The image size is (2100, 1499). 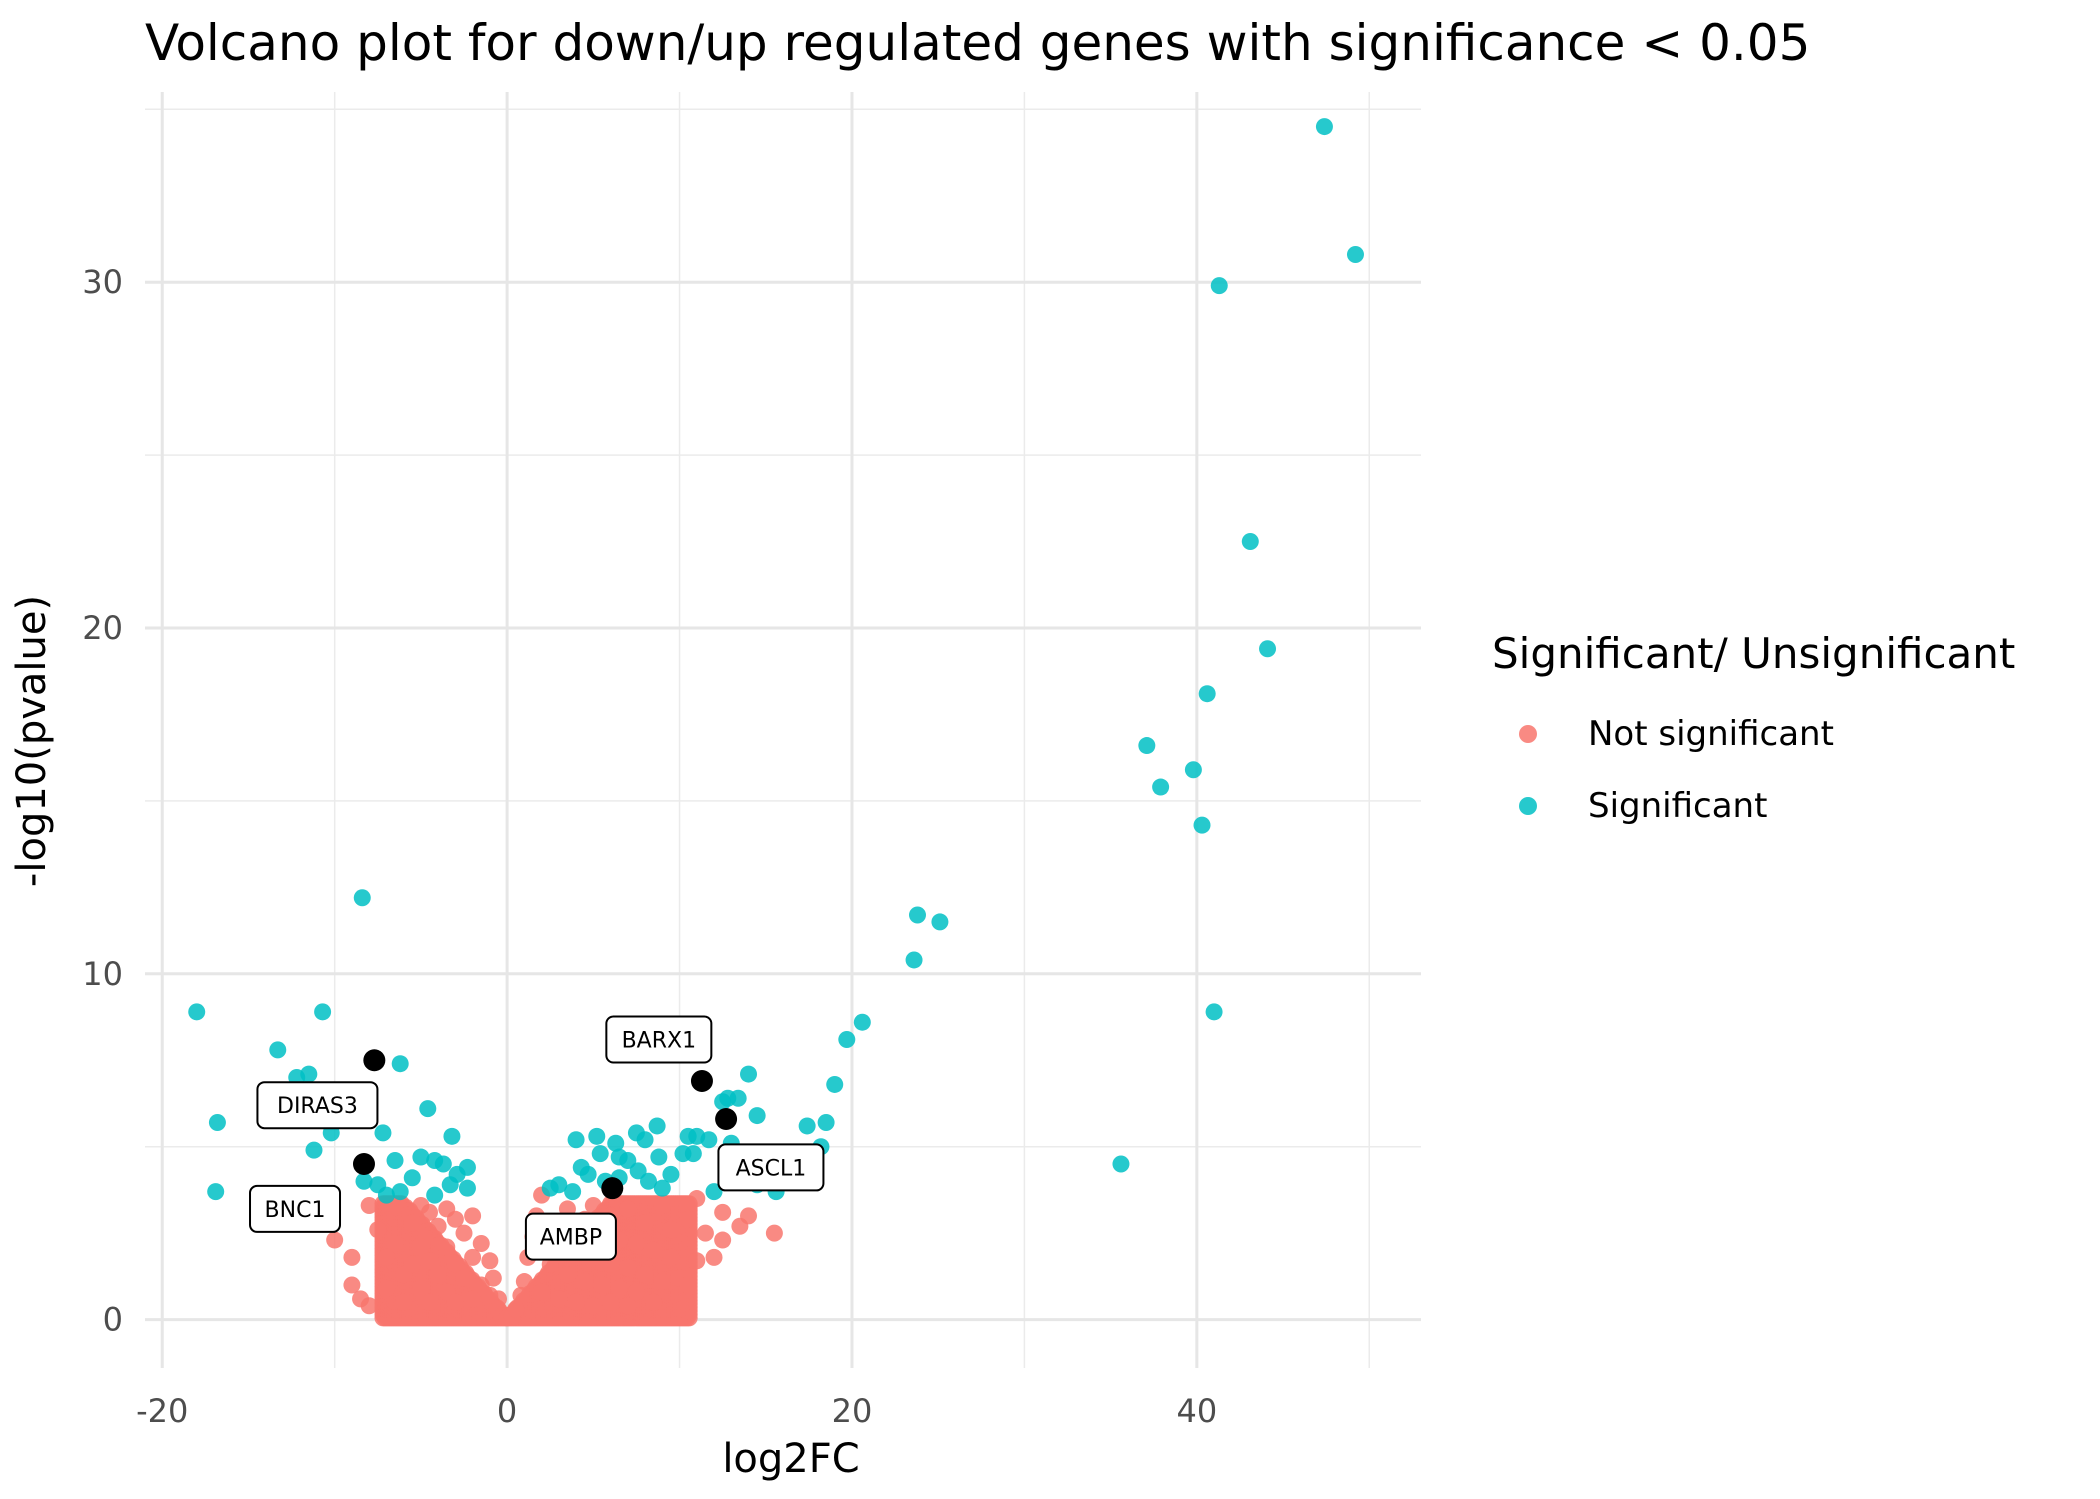 What do you see at coordinates (32, 741) in the screenshot?
I see `y-axis-title: -log10(pvalue)` at bounding box center [32, 741].